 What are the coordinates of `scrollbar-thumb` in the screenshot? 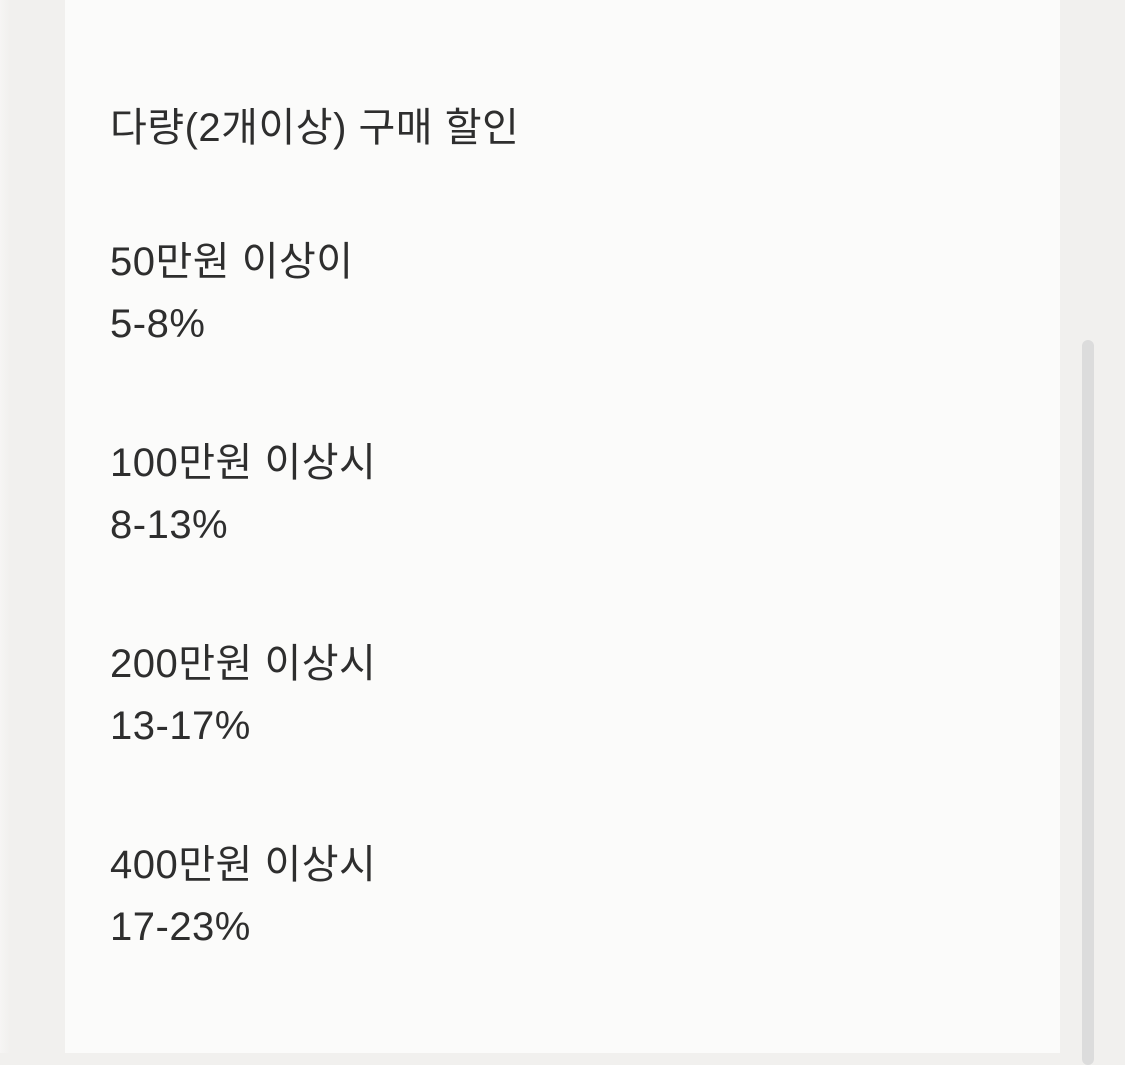 It's located at (1088, 702).